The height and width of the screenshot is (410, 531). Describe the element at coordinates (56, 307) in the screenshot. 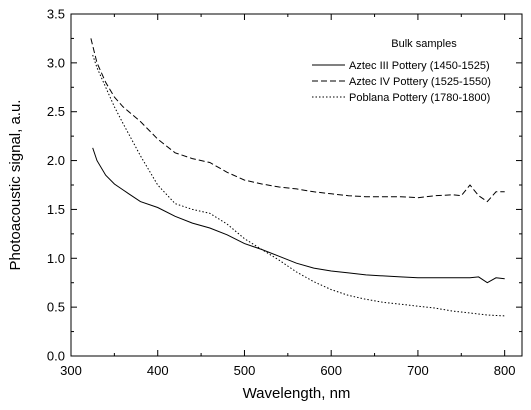

I see `y-tick-label: 0.5` at that location.